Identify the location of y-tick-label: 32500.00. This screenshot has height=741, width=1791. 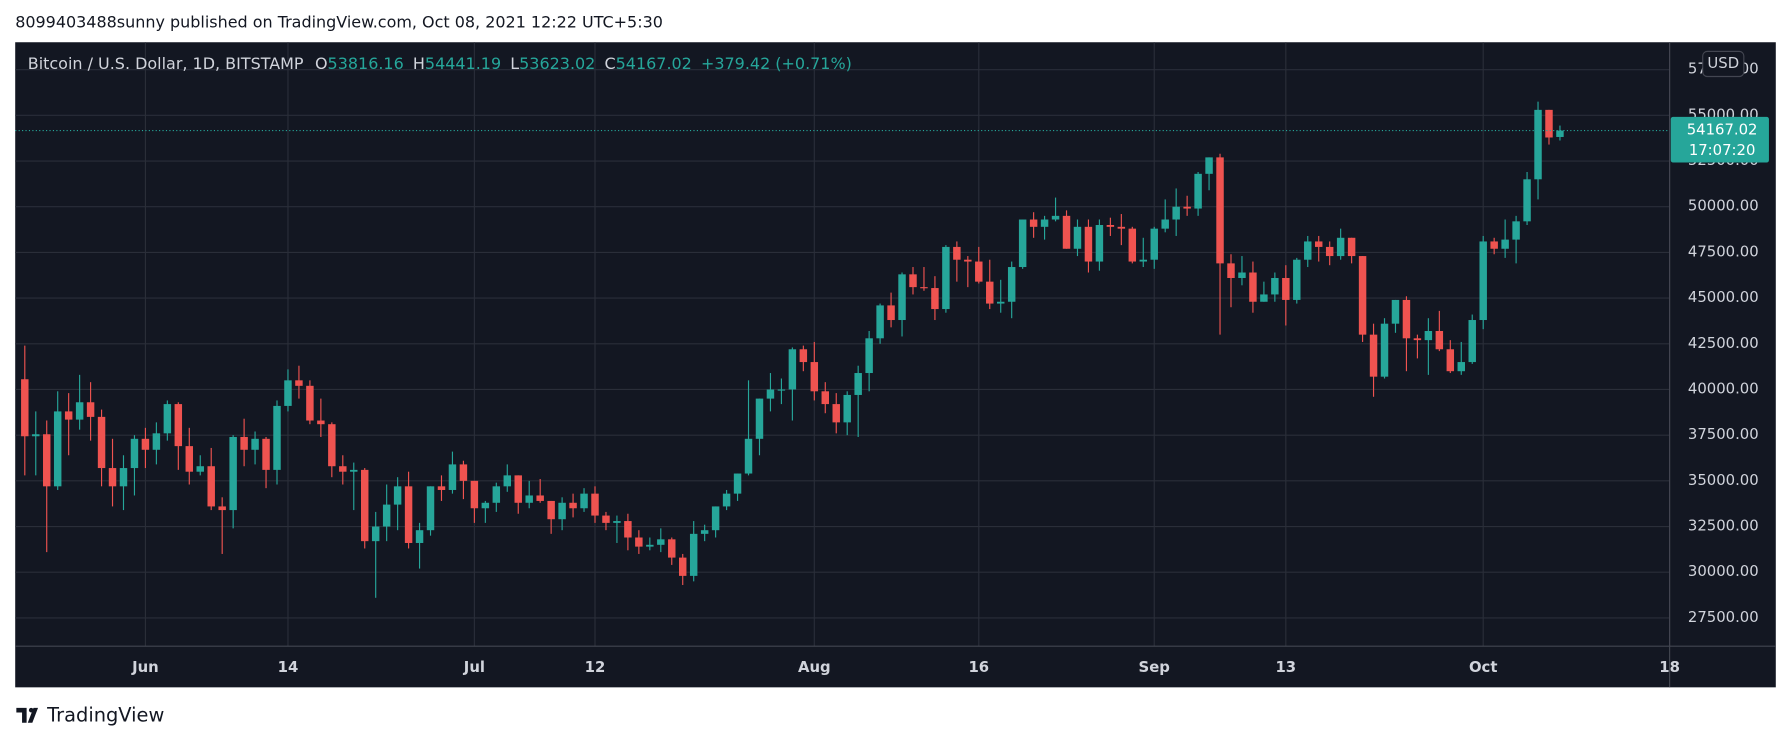
(1723, 526).